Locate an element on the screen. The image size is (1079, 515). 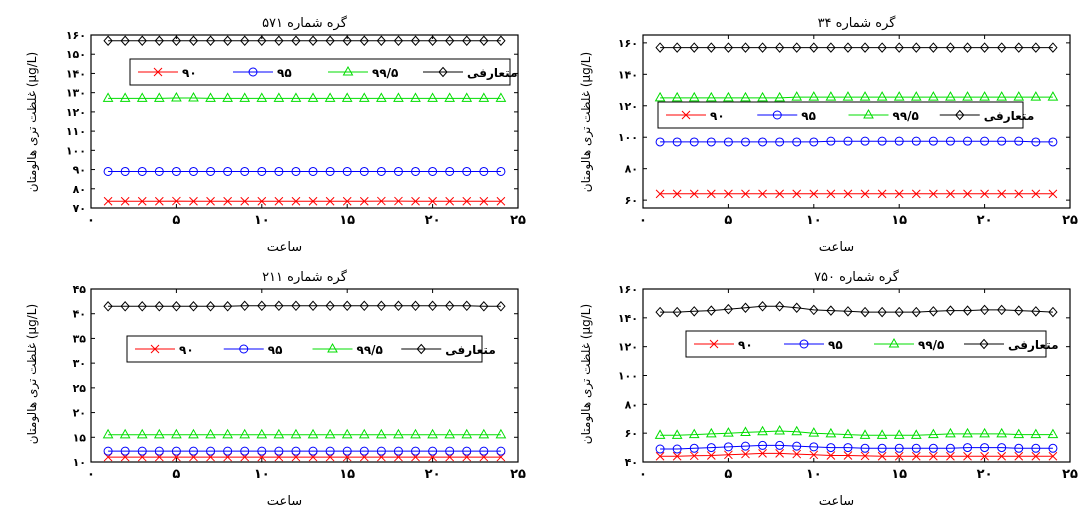
legend: ۹۰ ۹۵ ۹۹/۵ متعارفی is located at coordinates (323, 72).